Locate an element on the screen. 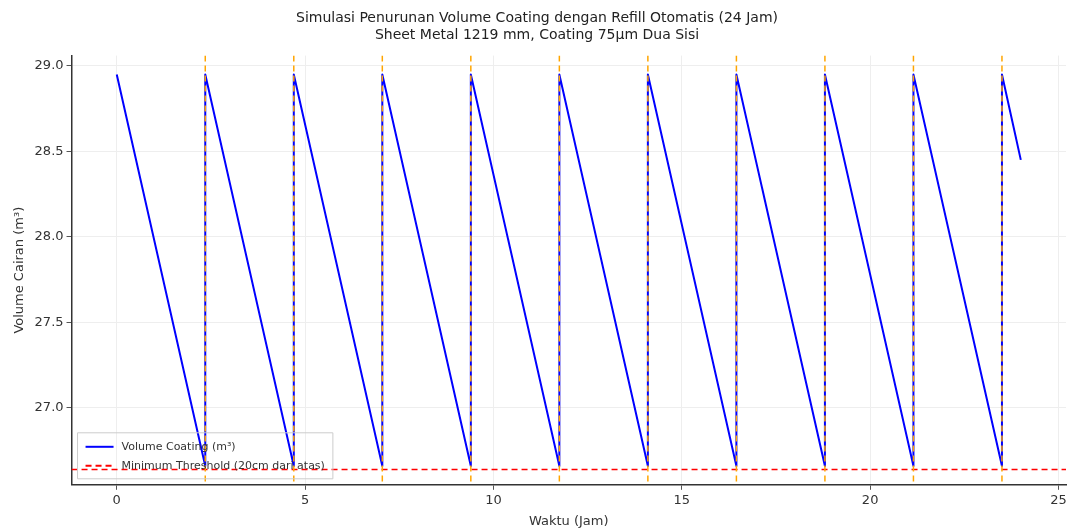 The width and height of the screenshot is (1070, 531). x-axis-title: Waktu (Jam) is located at coordinates (568, 520).